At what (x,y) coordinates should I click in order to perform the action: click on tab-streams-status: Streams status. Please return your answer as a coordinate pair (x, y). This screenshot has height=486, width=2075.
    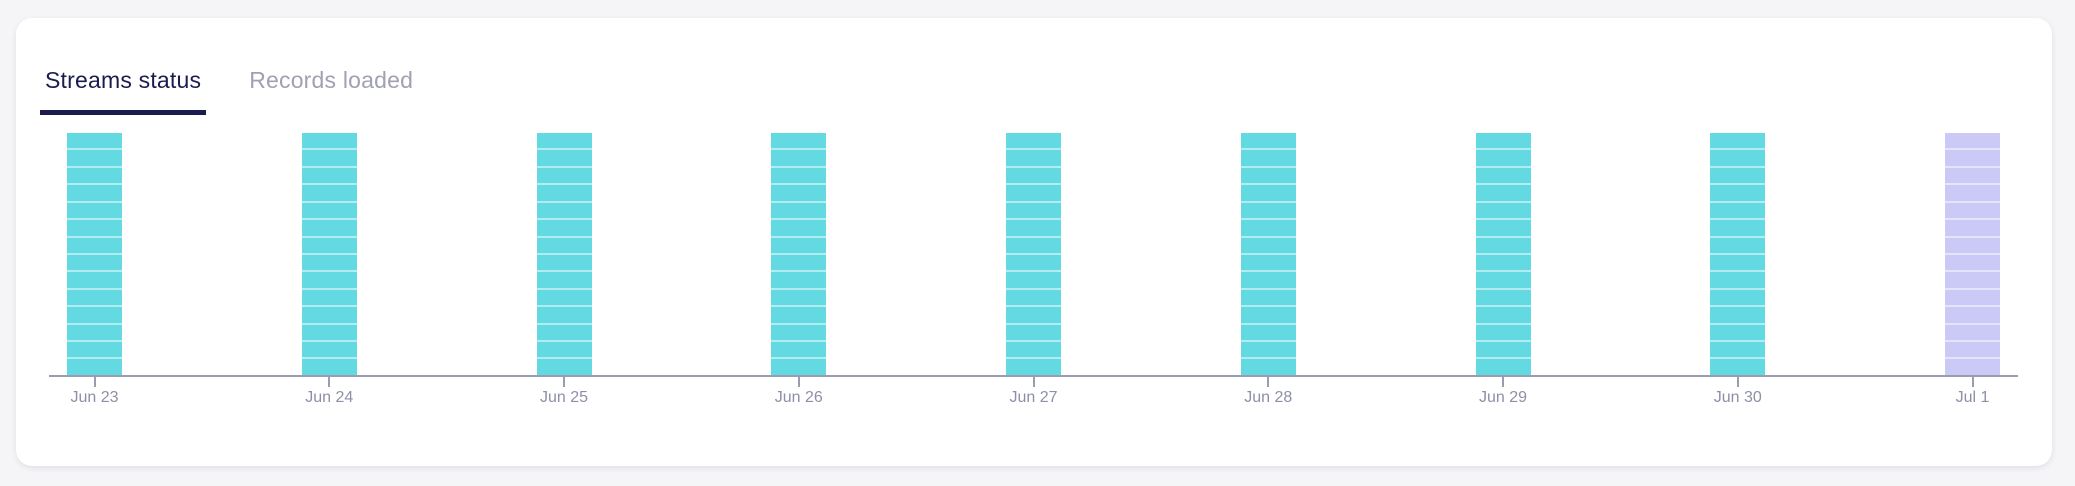
    Looking at the image, I should click on (123, 90).